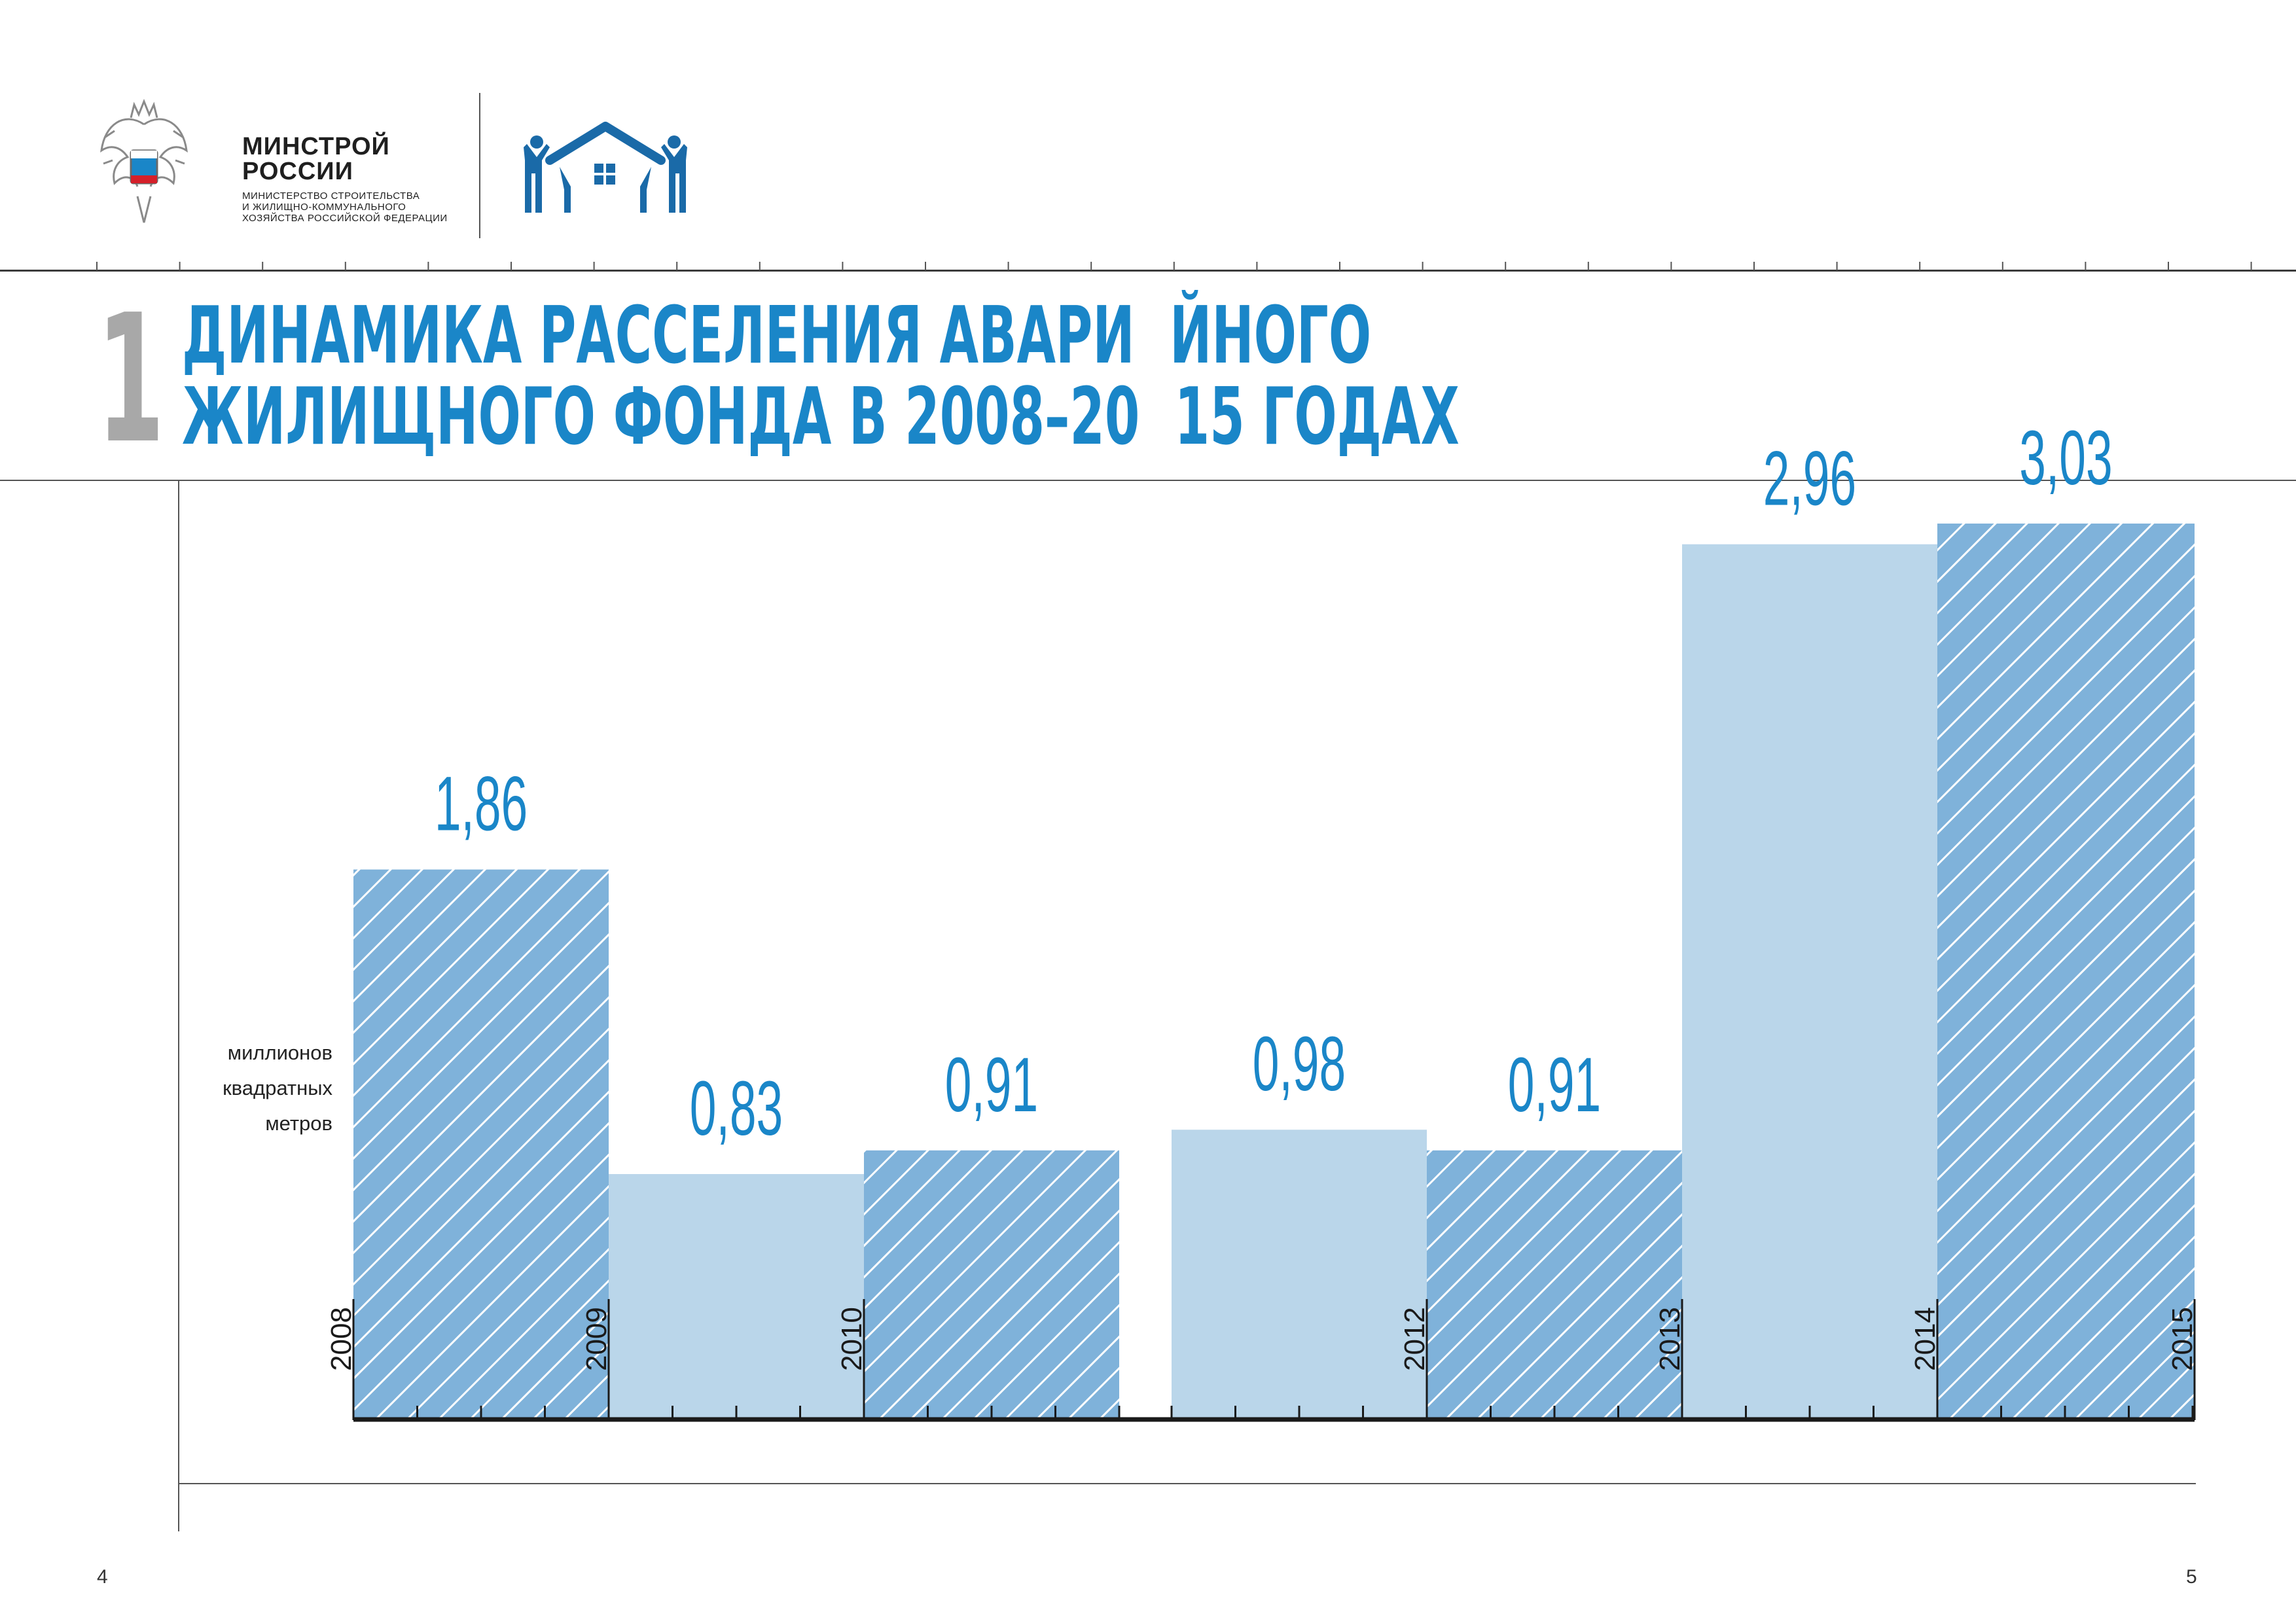 Image resolution: width=2296 pixels, height=1623 pixels. I want to click on bar-value-label: 0,83, so click(736, 1108).